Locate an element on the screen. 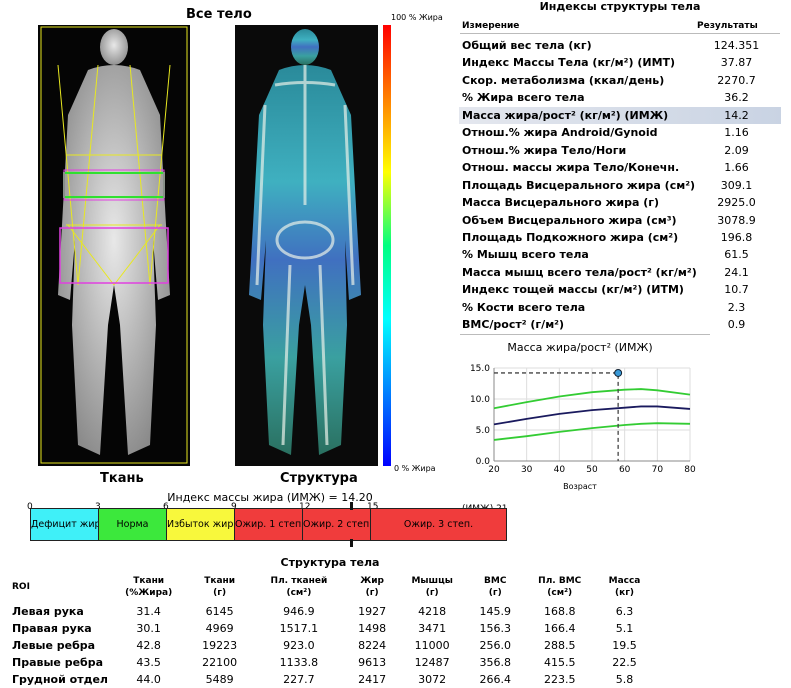  fmi-segment: Избыток жира is located at coordinates (200, 524).